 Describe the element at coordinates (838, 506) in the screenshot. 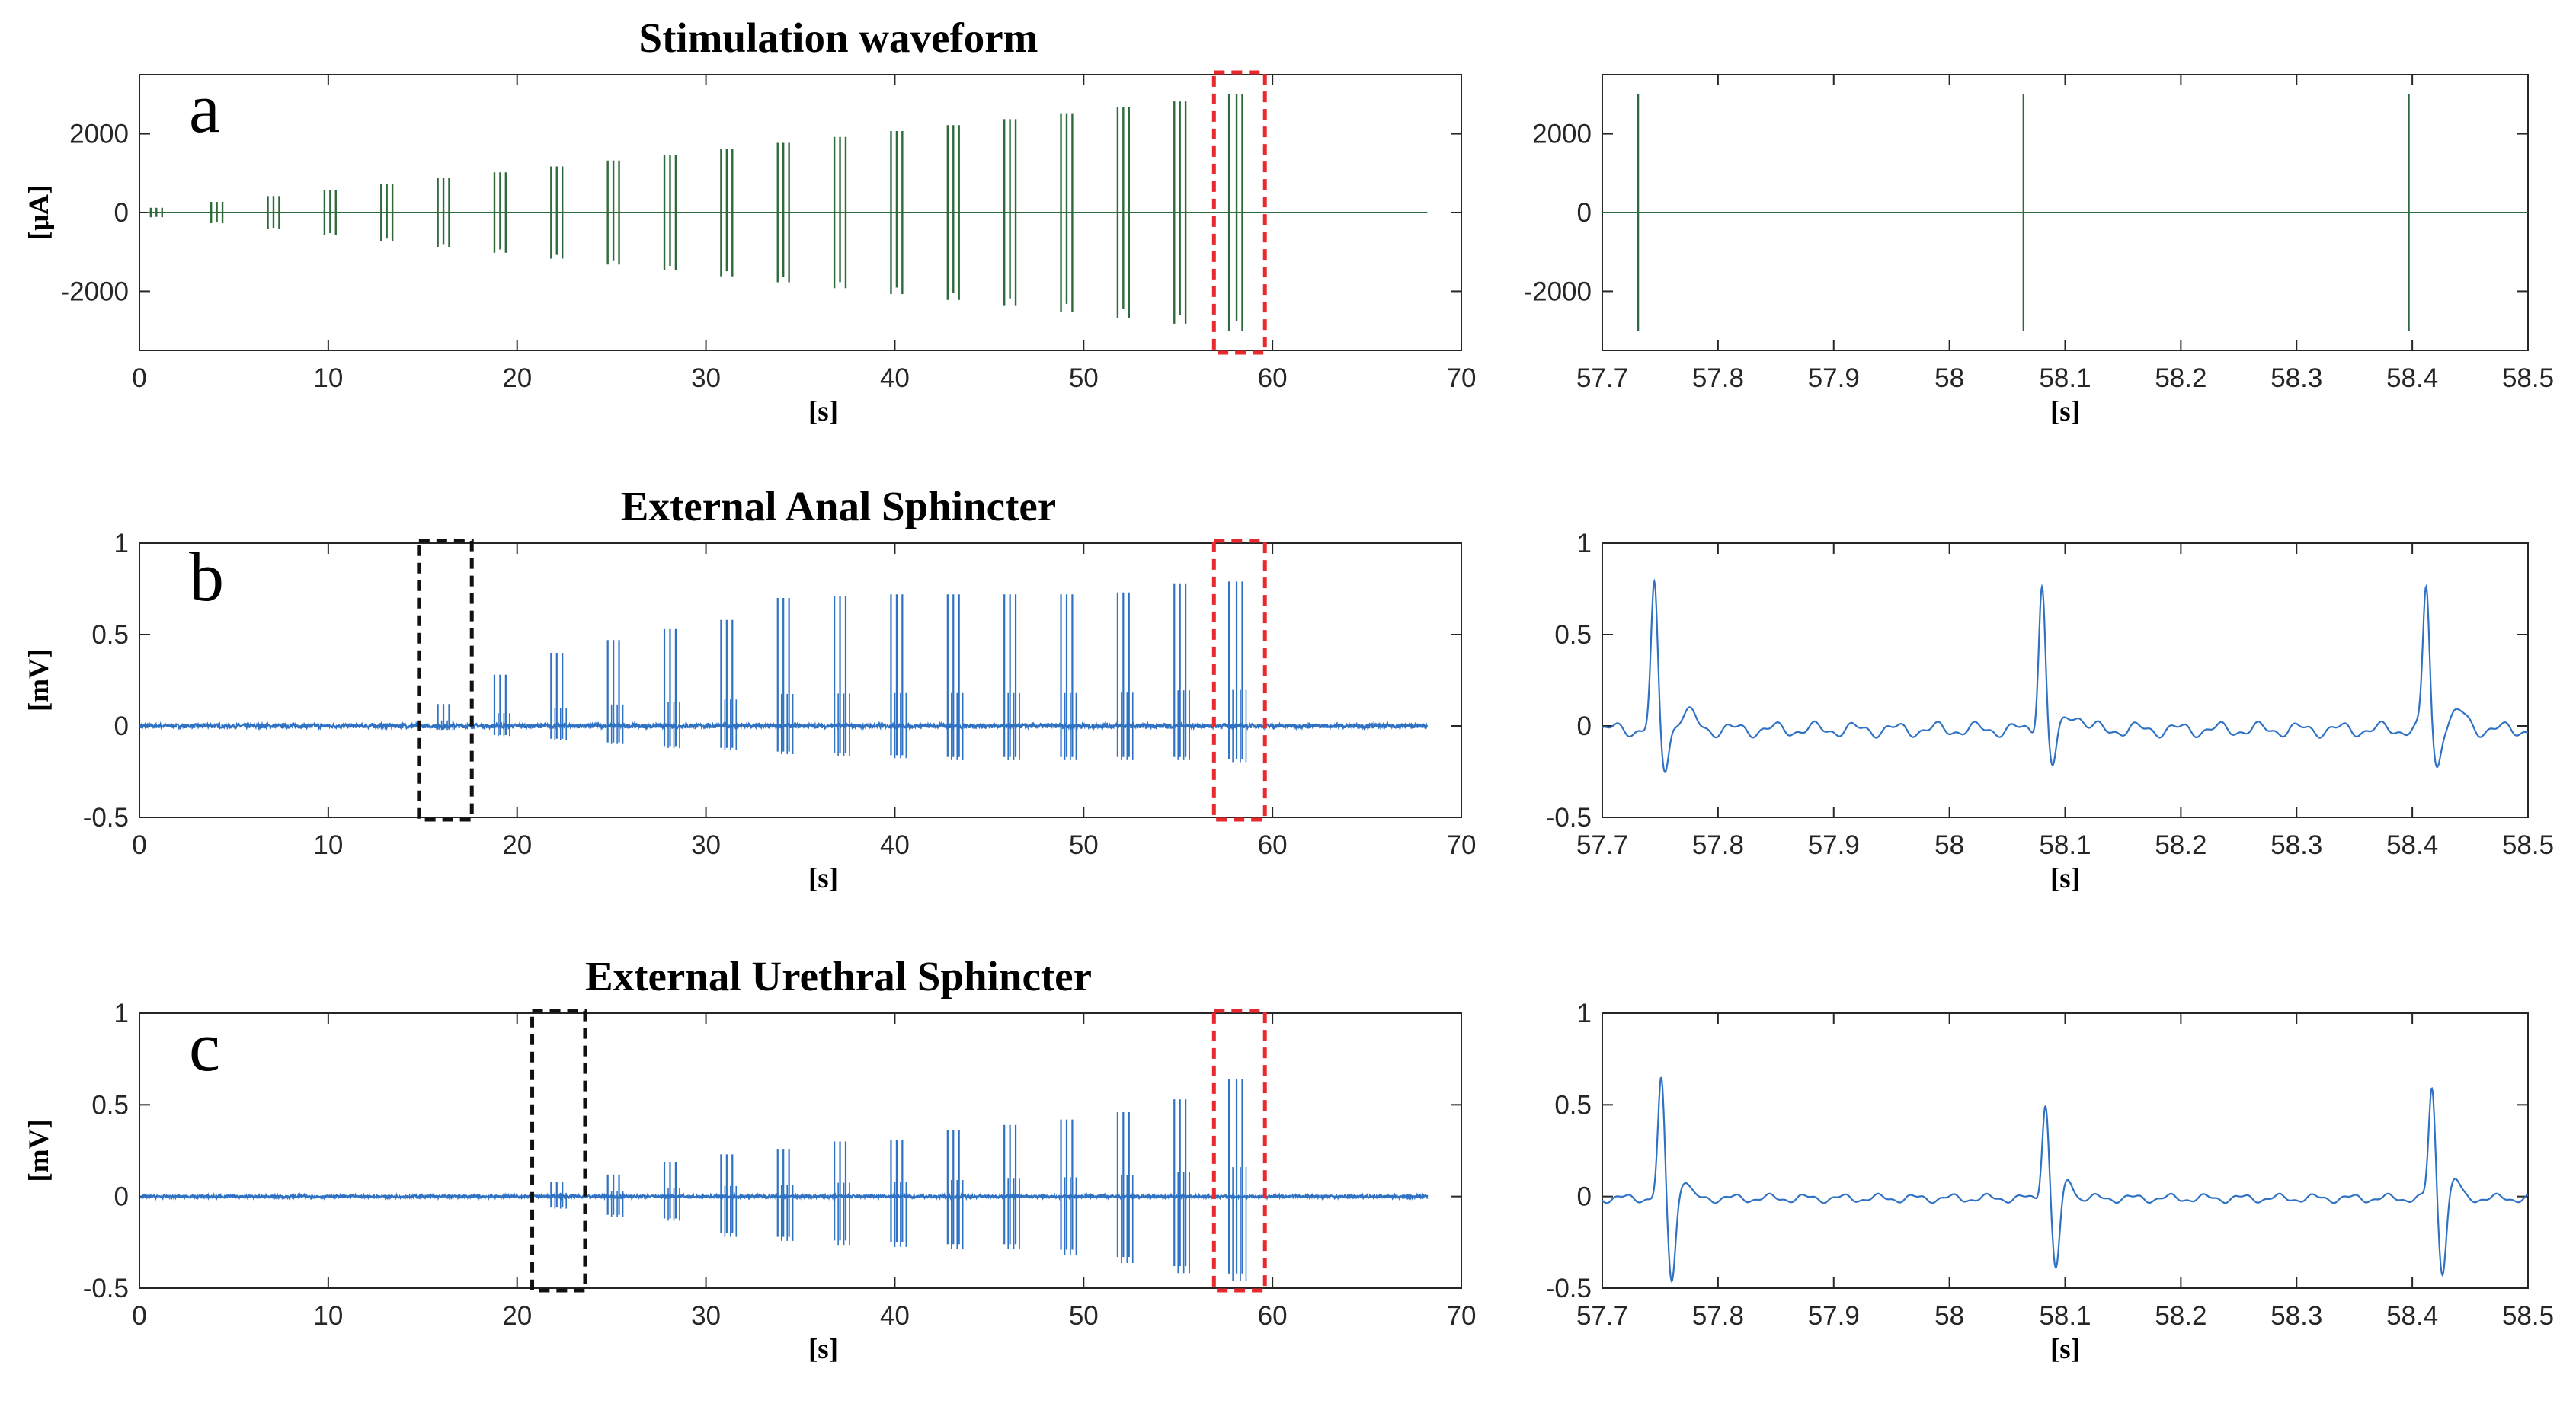

I see `panel-title: External Anal Sphincter` at that location.